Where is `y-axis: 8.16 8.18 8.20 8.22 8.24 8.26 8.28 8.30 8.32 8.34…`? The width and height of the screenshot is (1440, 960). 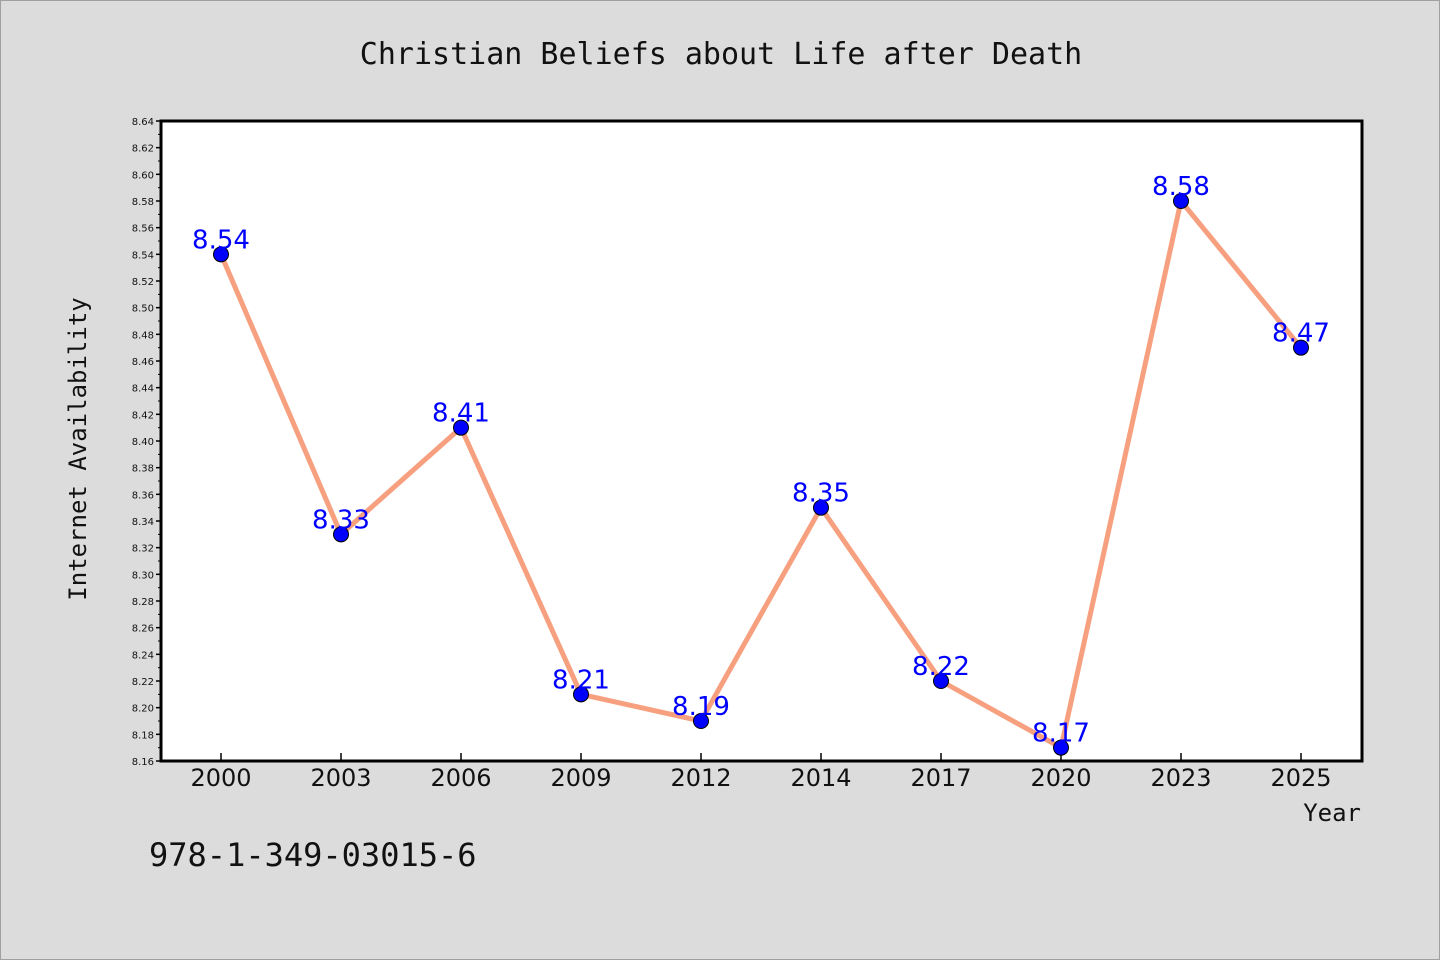
y-axis: 8.16 8.18 8.20 8.22 8.24 8.26 8.28 8.30 8.32 8.34… is located at coordinates (146, 442).